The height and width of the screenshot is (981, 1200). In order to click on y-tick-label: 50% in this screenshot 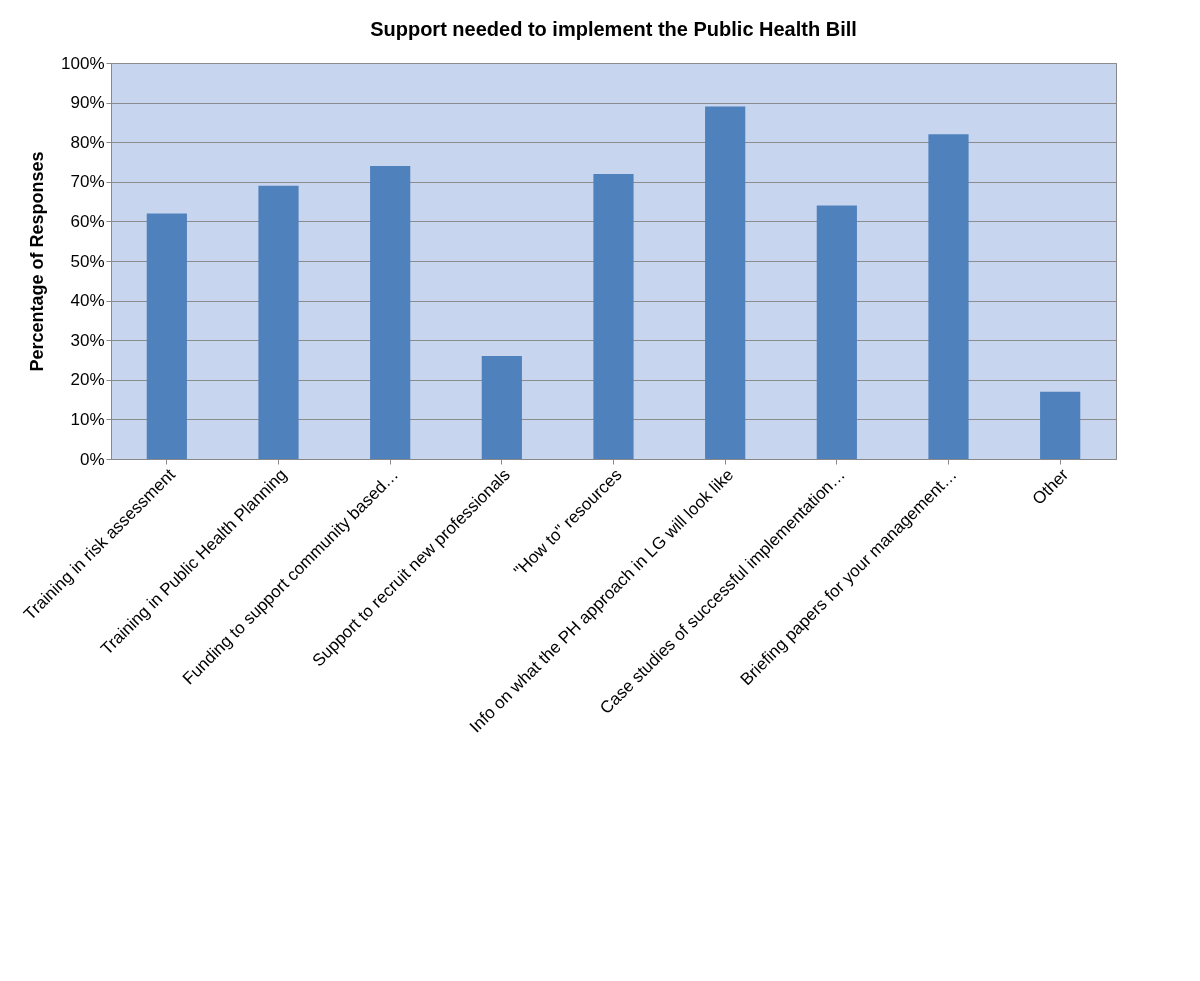, I will do `click(87, 261)`.